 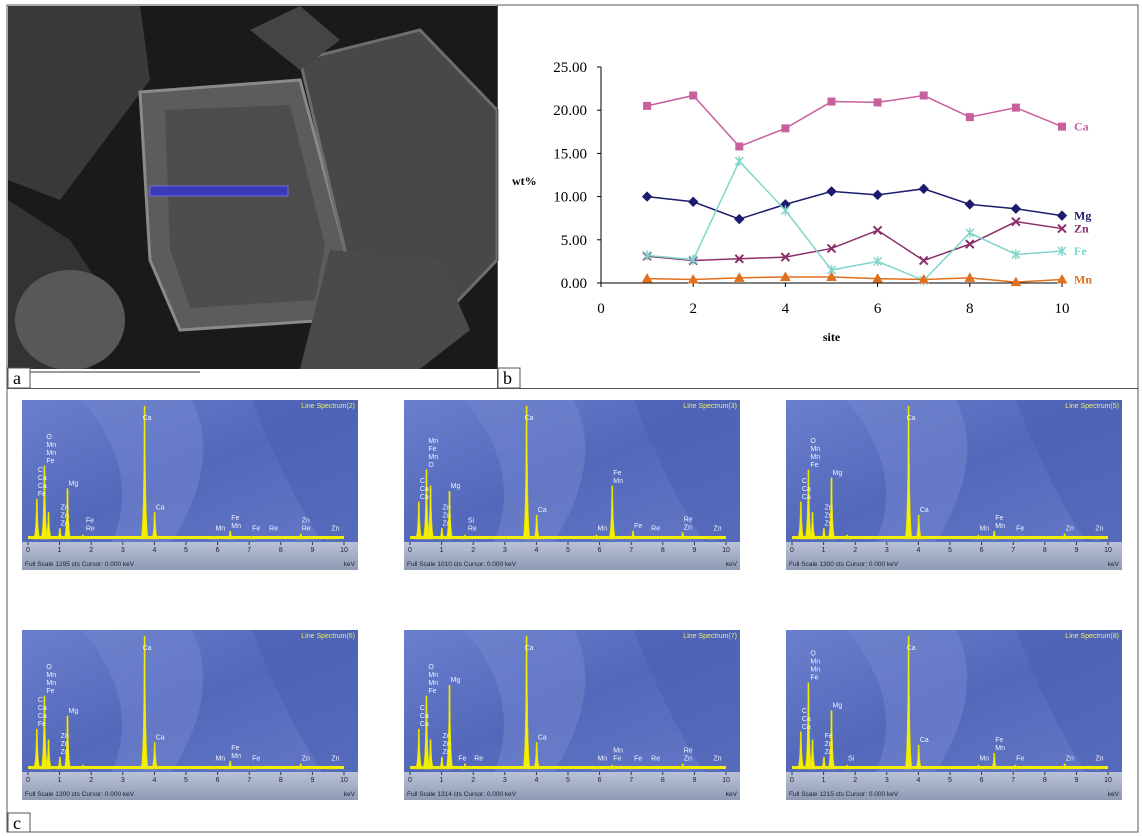 What do you see at coordinates (17, 823) in the screenshot?
I see `panel-label: c` at bounding box center [17, 823].